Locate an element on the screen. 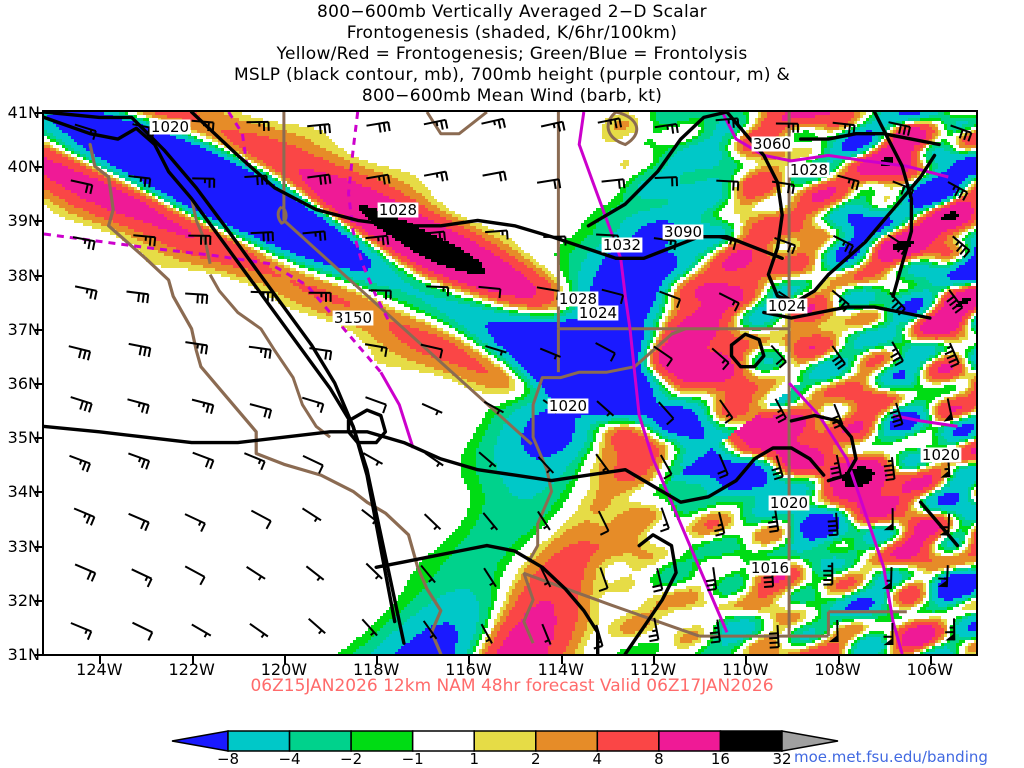  lat-tick-mark is located at coordinates (39, 167).